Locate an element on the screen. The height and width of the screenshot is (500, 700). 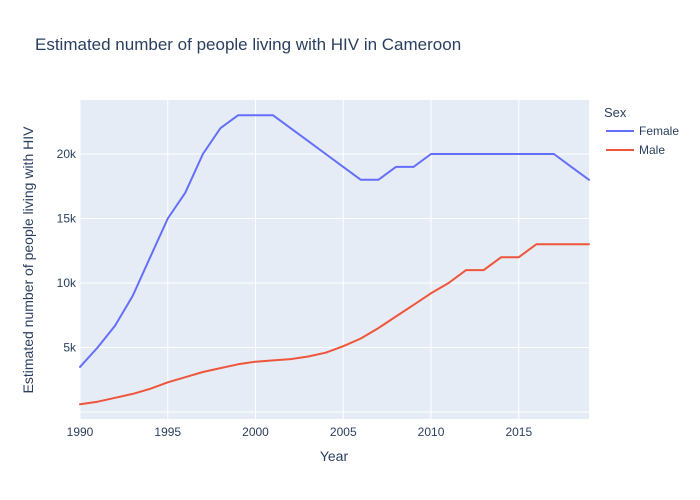
x-axis-ticks: 1990 1995 2000 2005 2010 2015 is located at coordinates (300, 432).